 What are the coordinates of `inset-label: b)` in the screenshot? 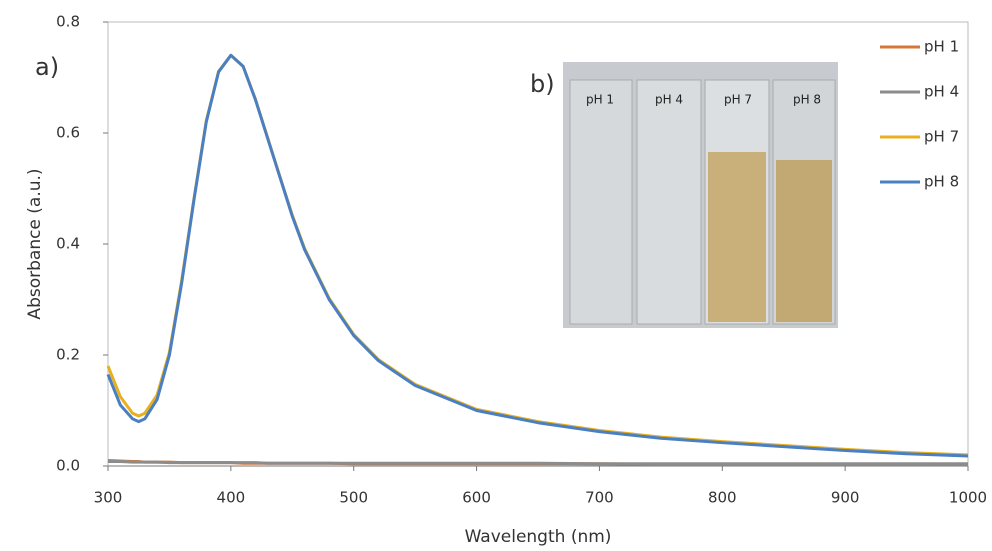 It's located at (542, 84).